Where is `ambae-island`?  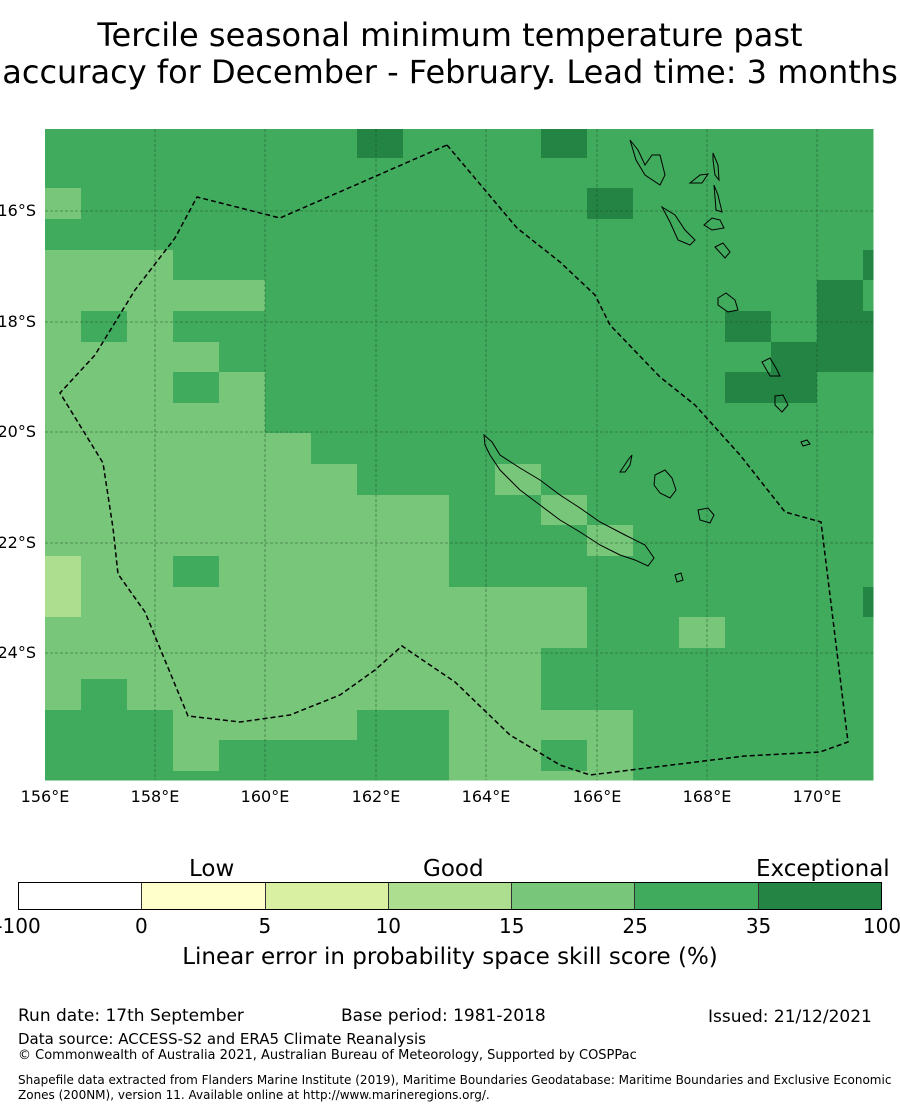 ambae-island is located at coordinates (699, 178).